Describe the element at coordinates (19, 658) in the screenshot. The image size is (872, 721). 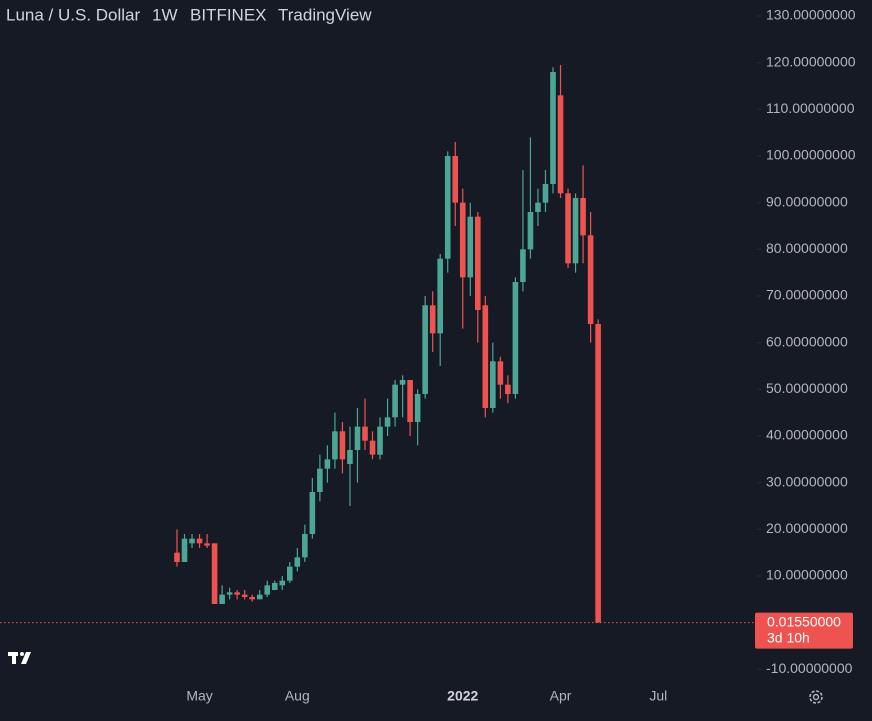
I see `tv-logo` at that location.